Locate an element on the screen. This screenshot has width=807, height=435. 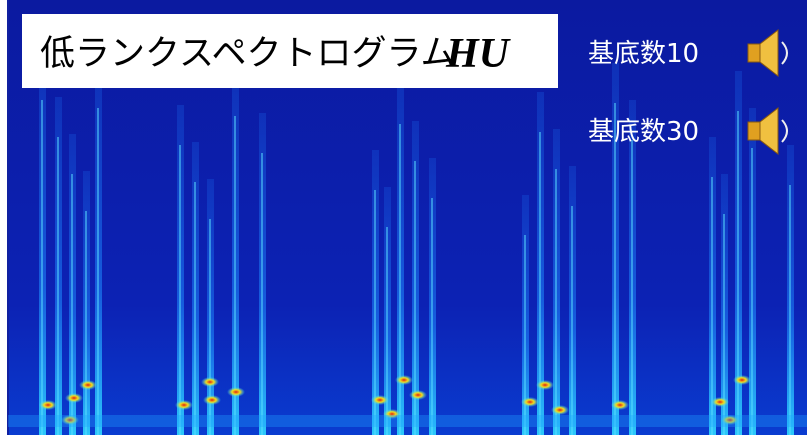
title-text: 低ランクスペクトログラム is located at coordinates (247, 54).